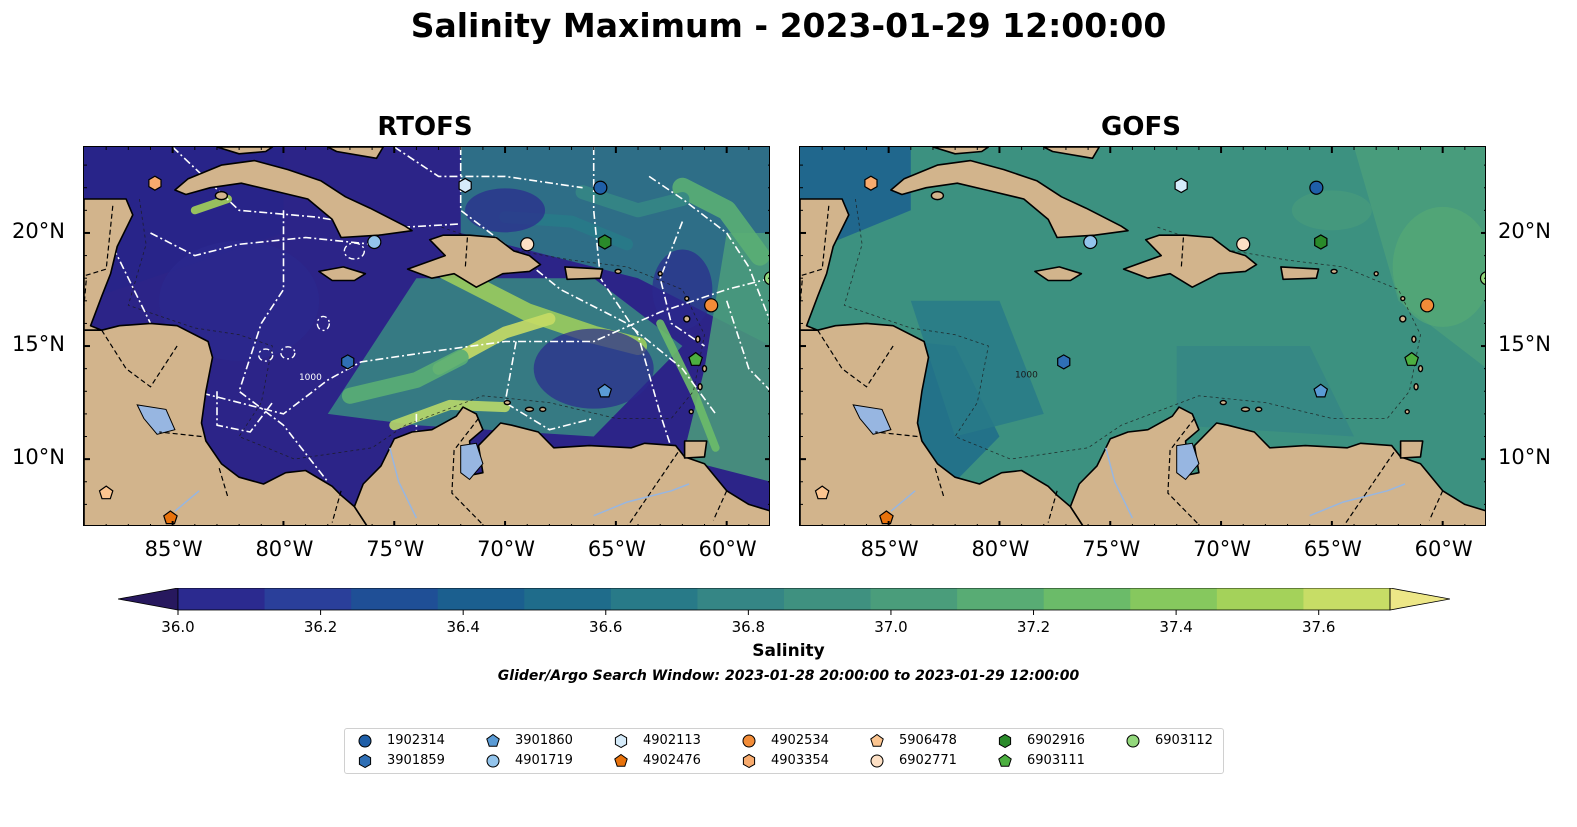 This screenshot has height=827, width=1577. Describe the element at coordinates (425, 127) in the screenshot. I see `rtofs-panel-title: RTOFS` at that location.